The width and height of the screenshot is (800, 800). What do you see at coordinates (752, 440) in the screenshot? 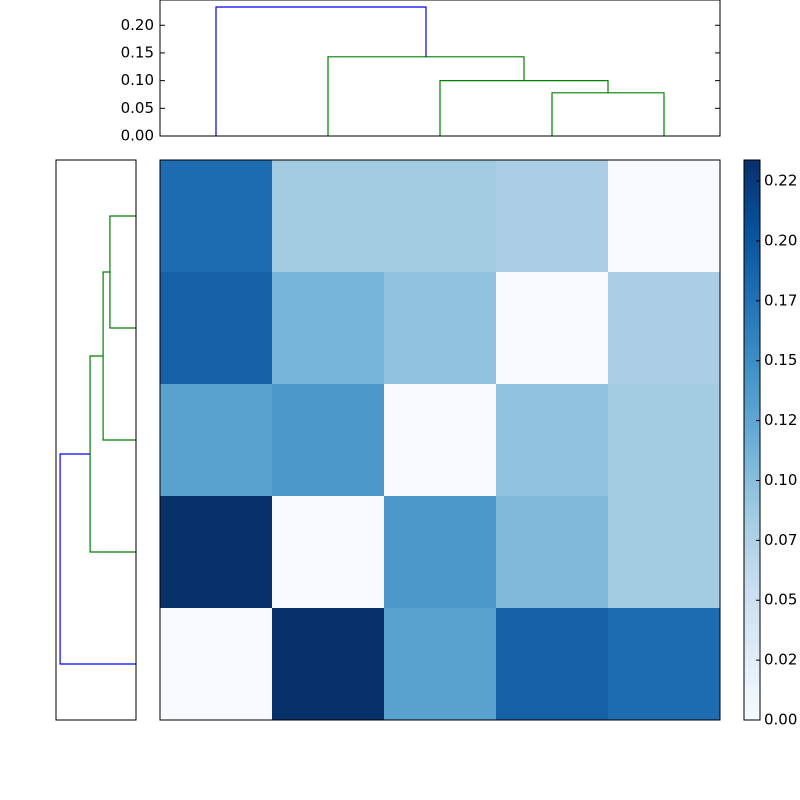
I see `colorbar` at bounding box center [752, 440].